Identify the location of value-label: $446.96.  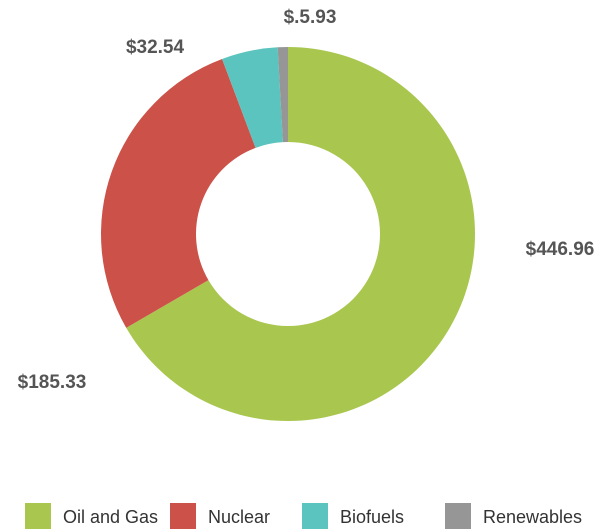
(560, 249).